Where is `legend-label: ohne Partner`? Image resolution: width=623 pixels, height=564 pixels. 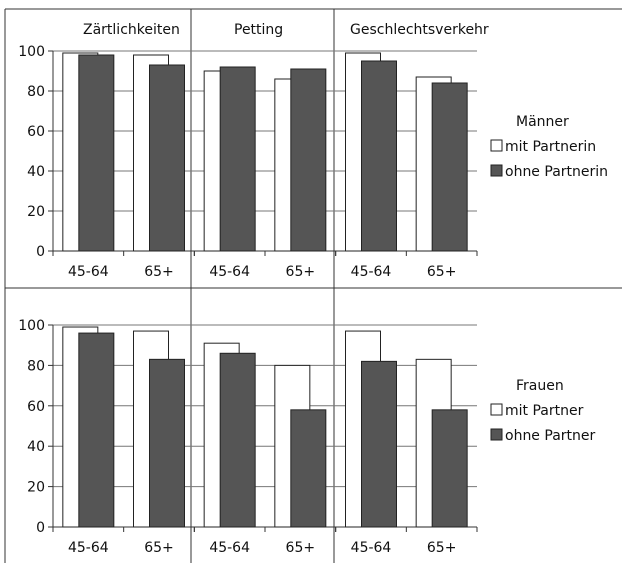 legend-label: ohne Partner is located at coordinates (550, 436).